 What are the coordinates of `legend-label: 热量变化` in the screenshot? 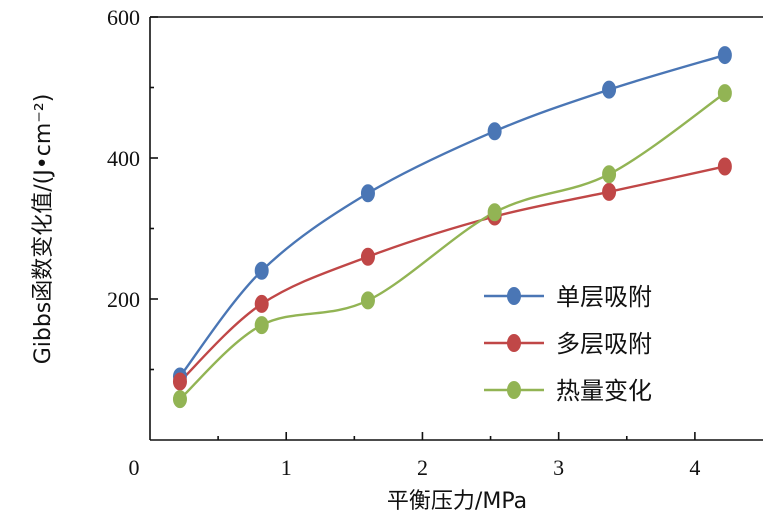 It's located at (604, 391).